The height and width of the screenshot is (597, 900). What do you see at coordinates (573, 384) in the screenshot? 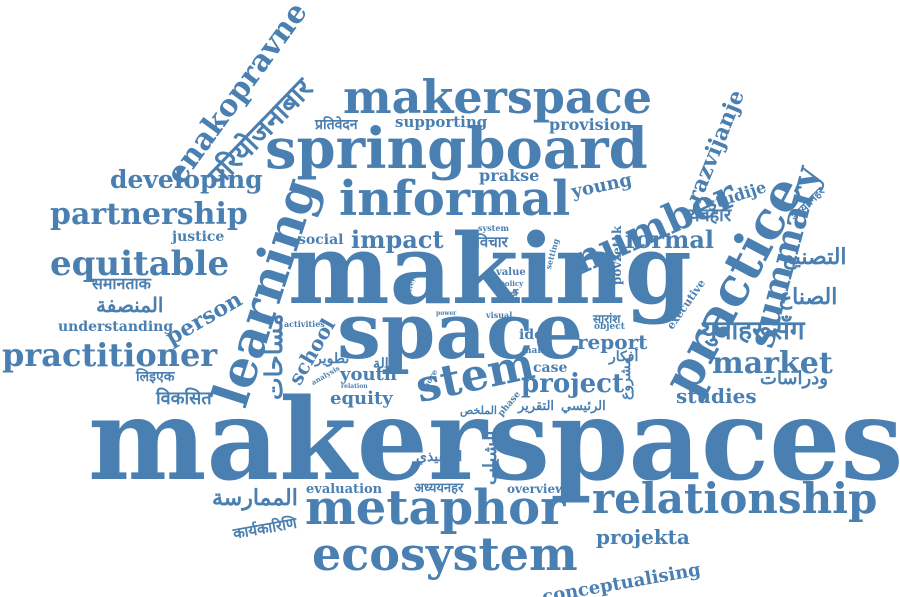
I see `word-project: project` at bounding box center [573, 384].